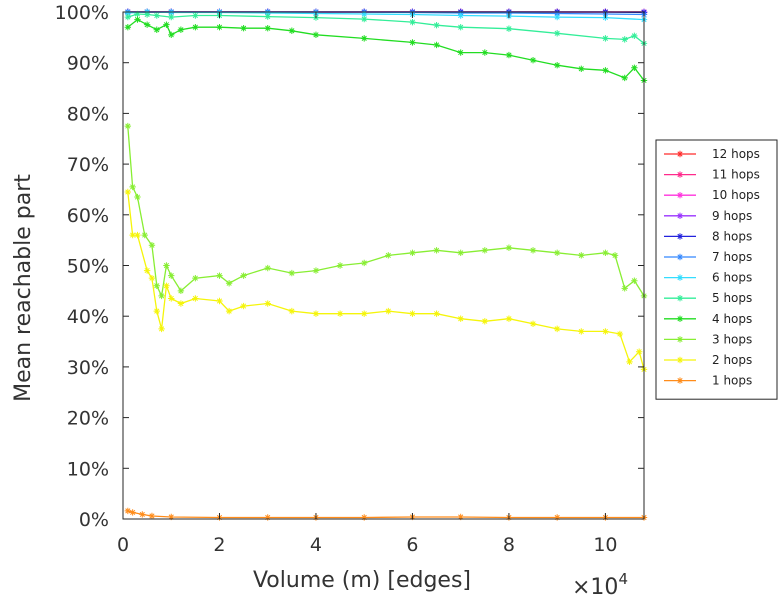 The image size is (781, 600). What do you see at coordinates (708, 278) in the screenshot?
I see `legend-item: 6 hops` at bounding box center [708, 278].